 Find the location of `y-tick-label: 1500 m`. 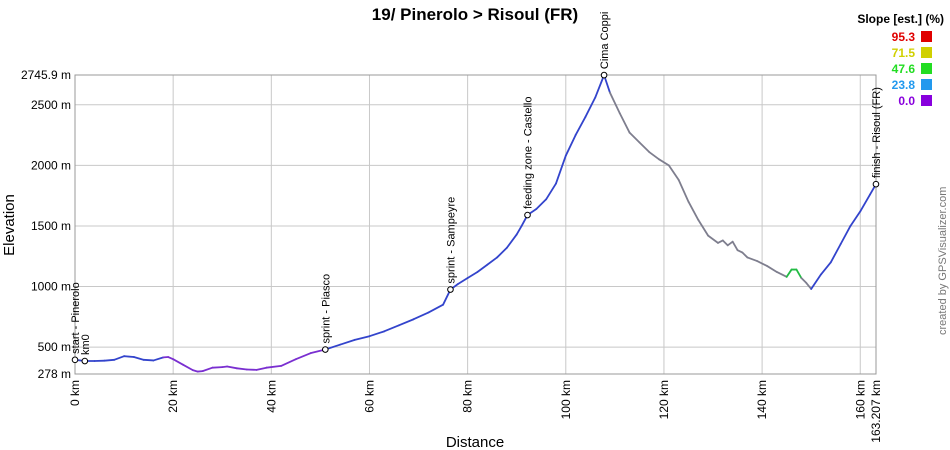

y-tick-label: 1500 m is located at coordinates (51, 226).